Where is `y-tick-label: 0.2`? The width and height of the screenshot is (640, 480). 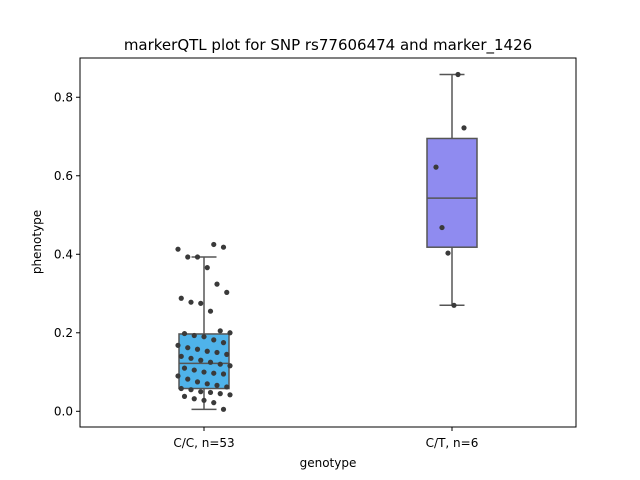 y-tick-label: 0.2 is located at coordinates (63, 333).